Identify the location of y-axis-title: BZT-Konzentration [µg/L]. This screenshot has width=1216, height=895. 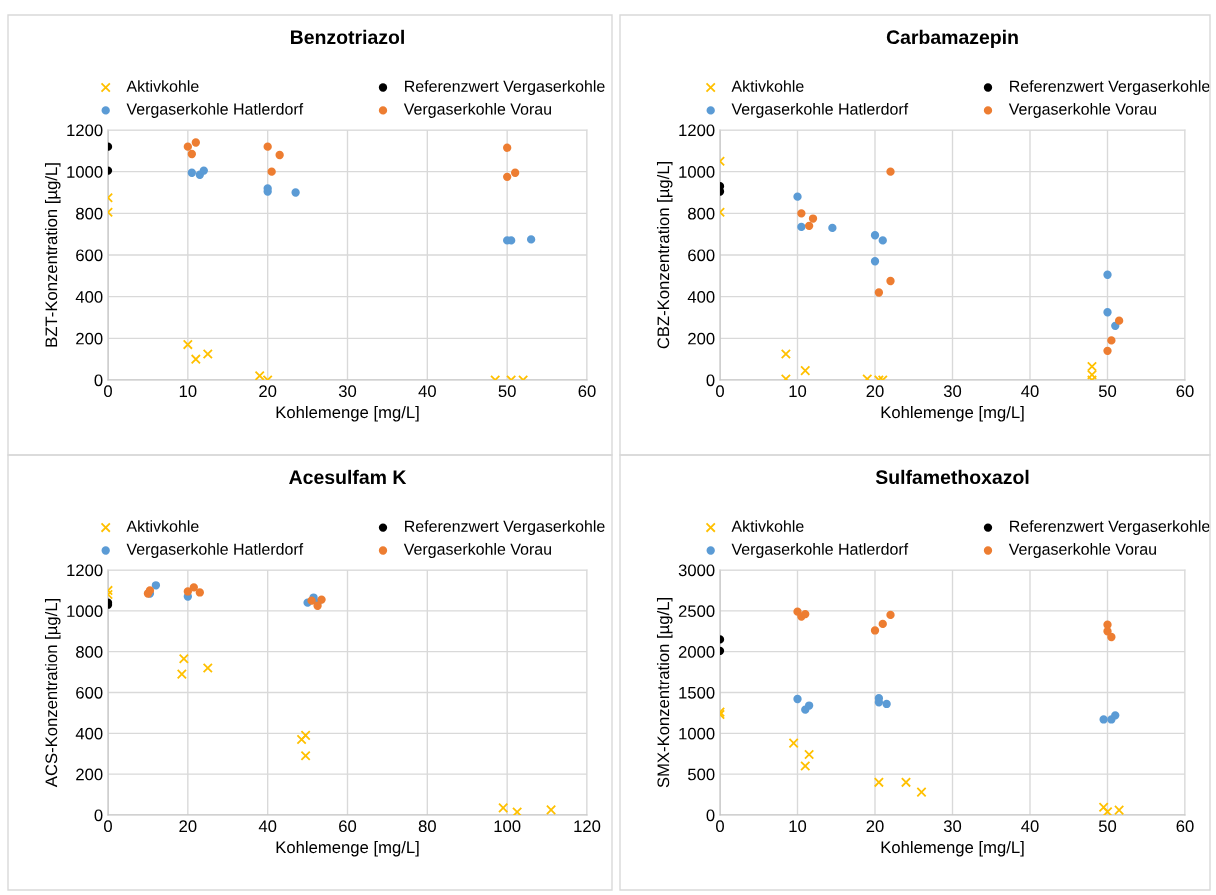
(52, 255).